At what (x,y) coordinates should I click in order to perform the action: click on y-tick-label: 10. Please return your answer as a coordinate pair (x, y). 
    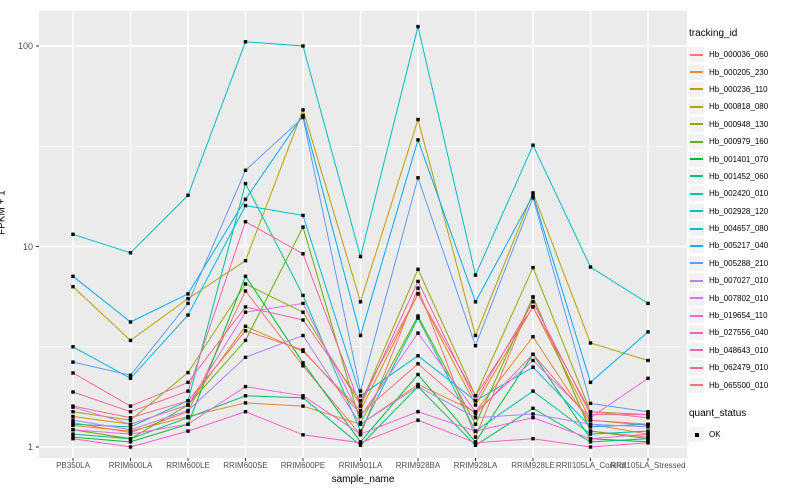
    Looking at the image, I should click on (27, 246).